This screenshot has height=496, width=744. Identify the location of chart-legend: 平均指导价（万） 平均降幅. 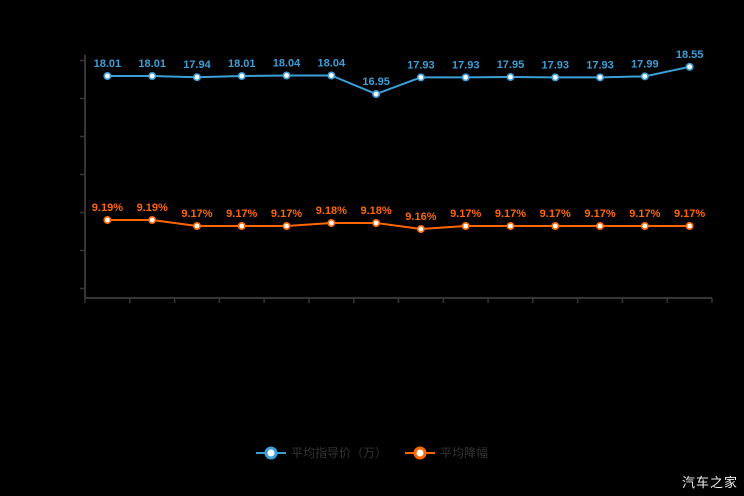
(372, 453).